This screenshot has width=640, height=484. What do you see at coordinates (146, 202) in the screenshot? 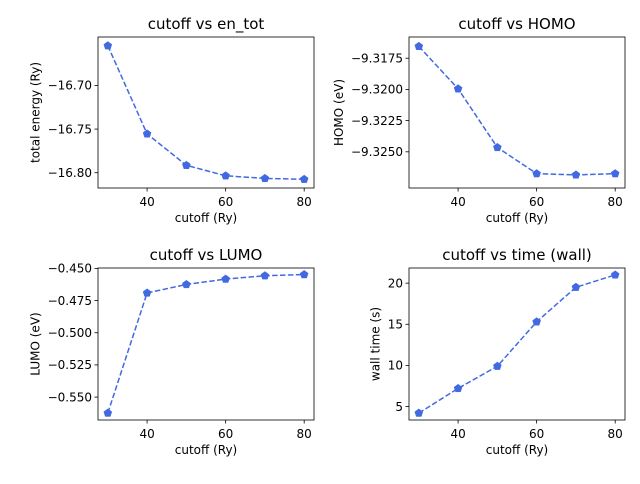
I see `energy-x-tick-label: 40` at bounding box center [146, 202].